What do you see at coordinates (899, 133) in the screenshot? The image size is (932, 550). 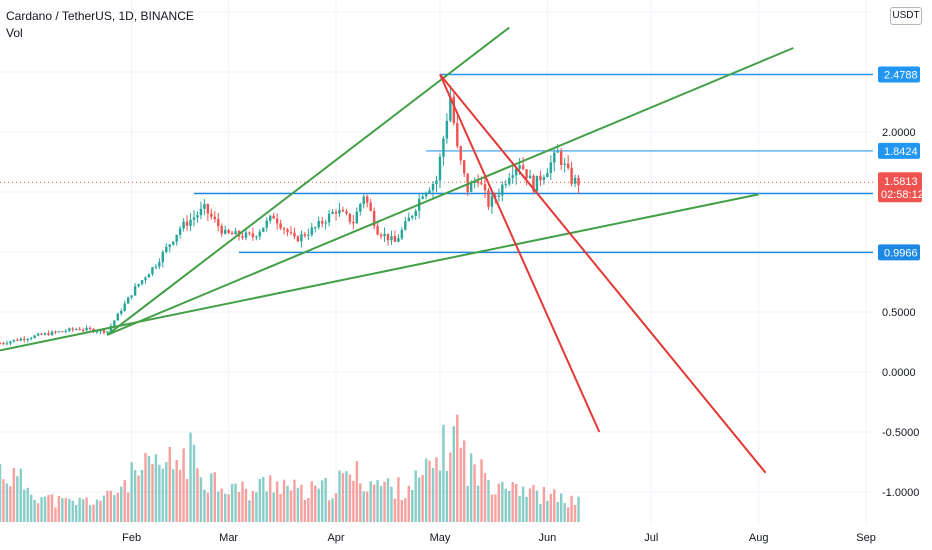 I see `price-tick-label: 2.0000` at bounding box center [899, 133].